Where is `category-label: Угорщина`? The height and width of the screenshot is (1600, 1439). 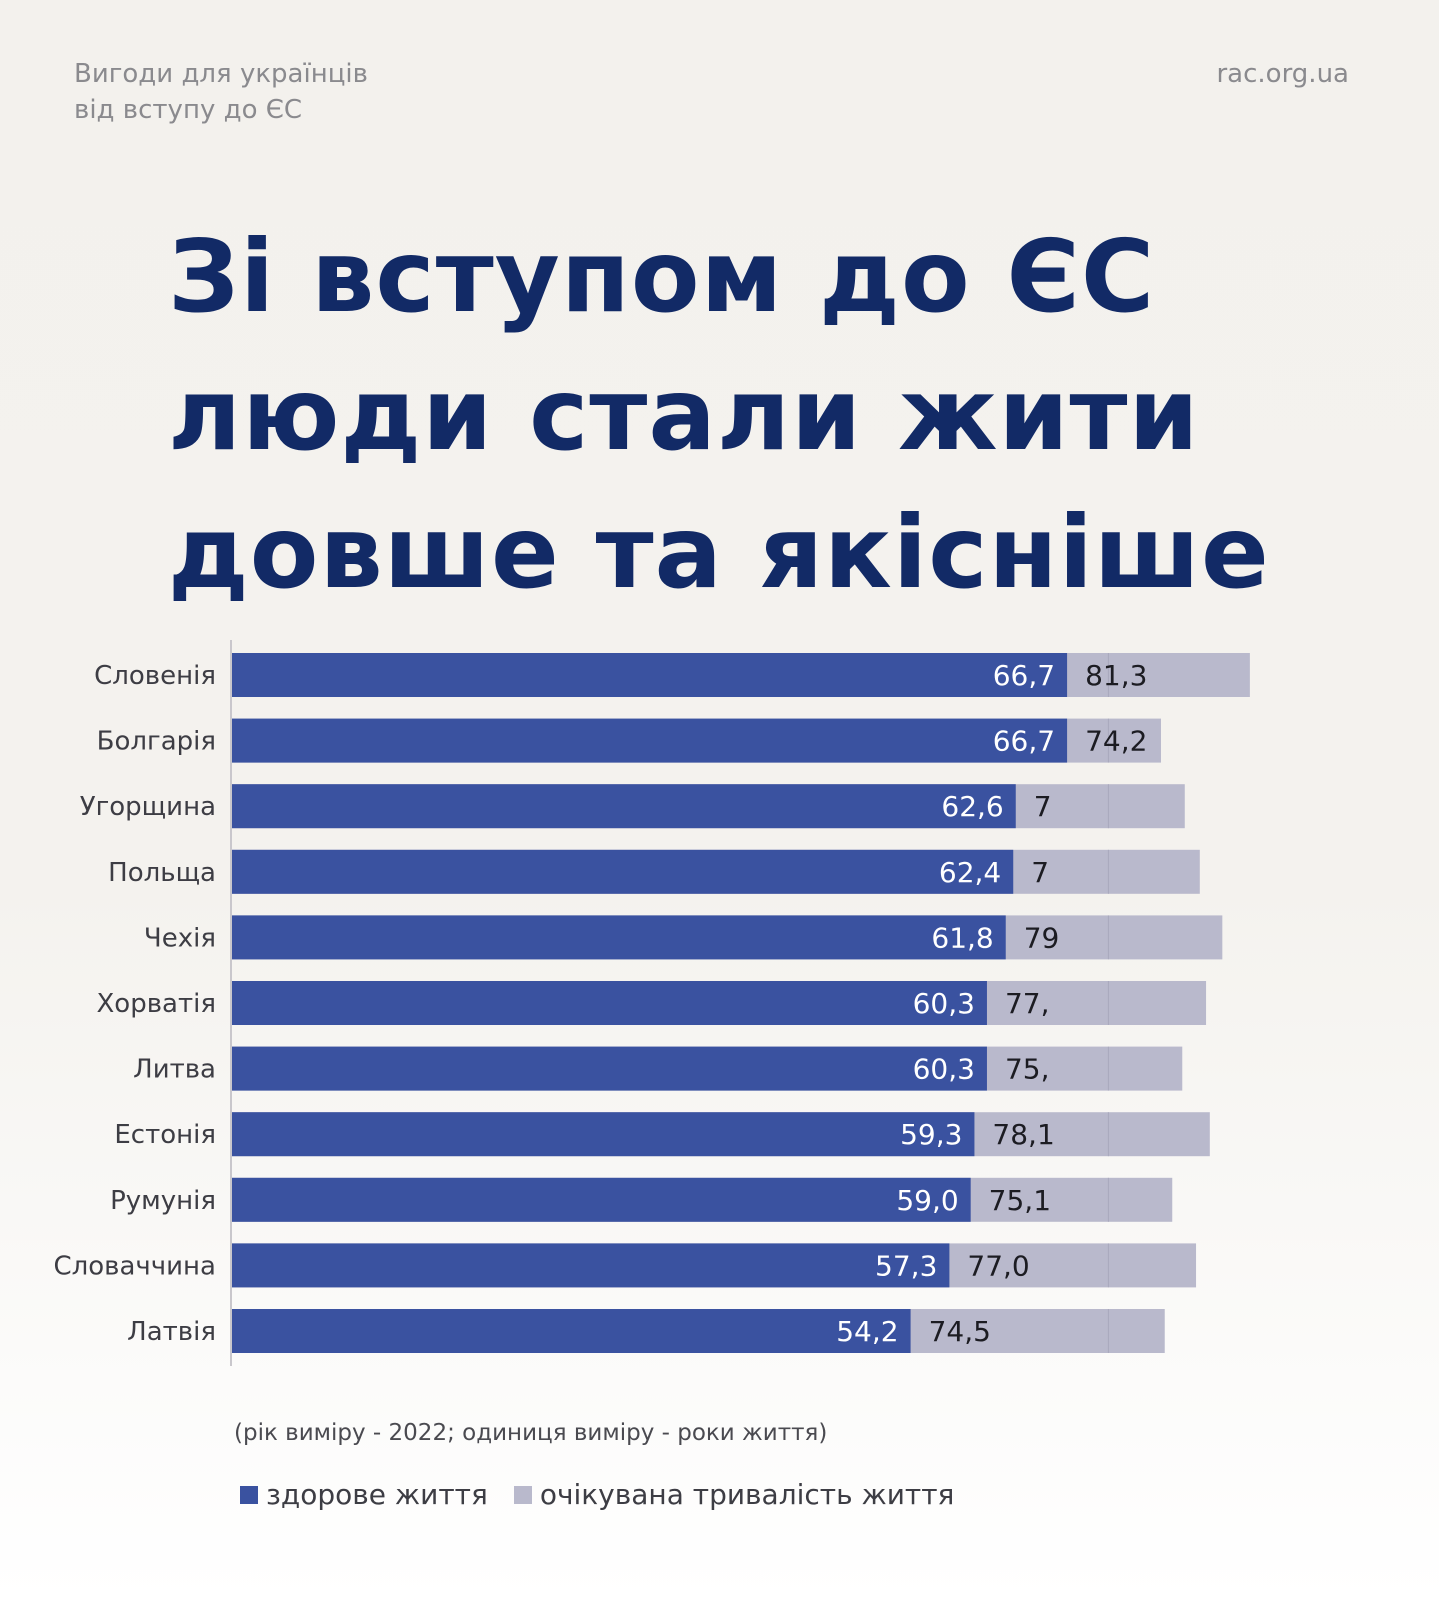
category-label: Угорщина is located at coordinates (148, 807).